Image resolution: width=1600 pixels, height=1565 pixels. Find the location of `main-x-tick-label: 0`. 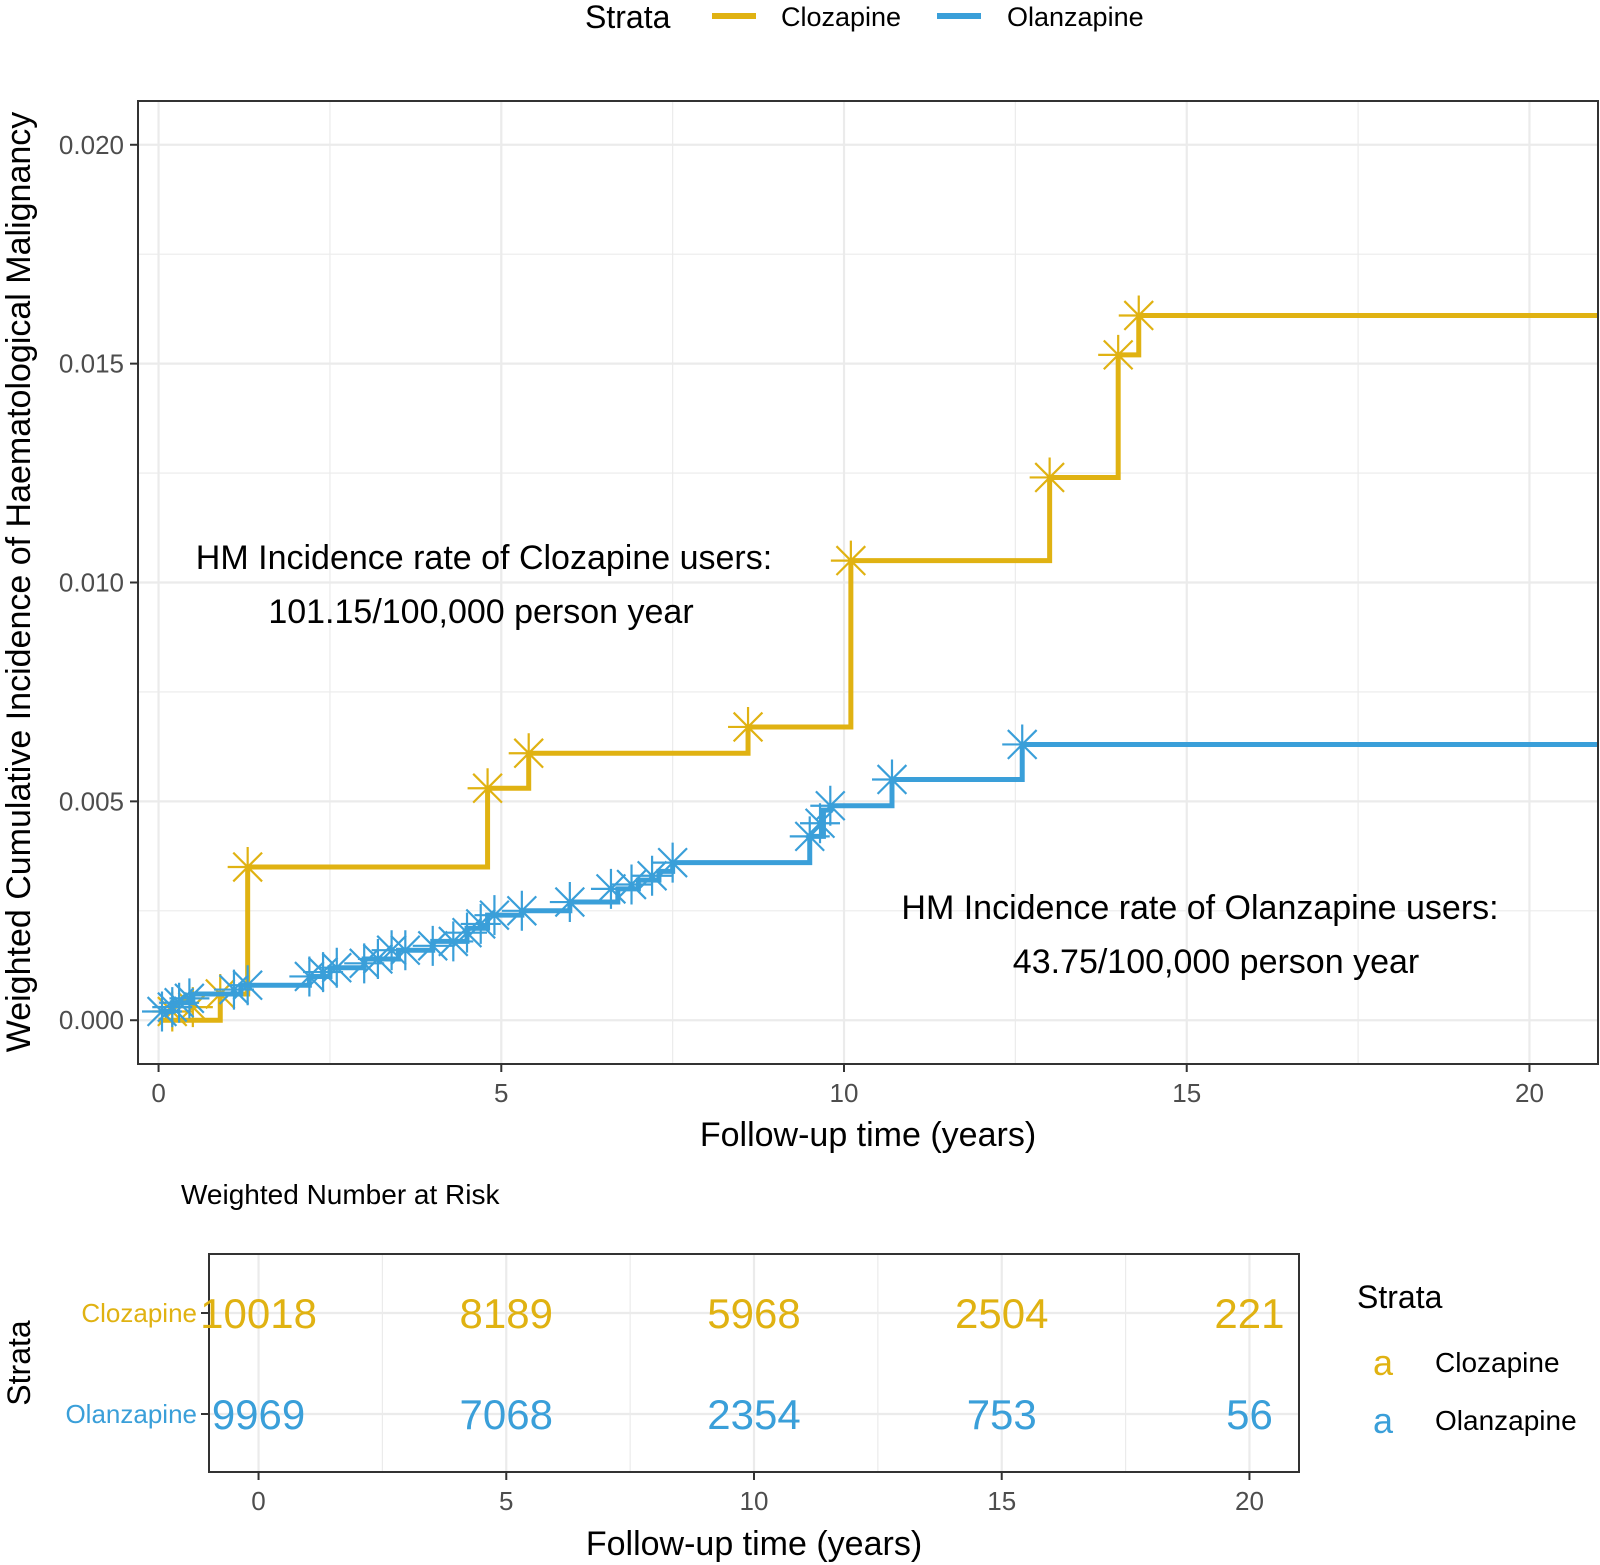

main-x-tick-label: 0 is located at coordinates (158, 1093).